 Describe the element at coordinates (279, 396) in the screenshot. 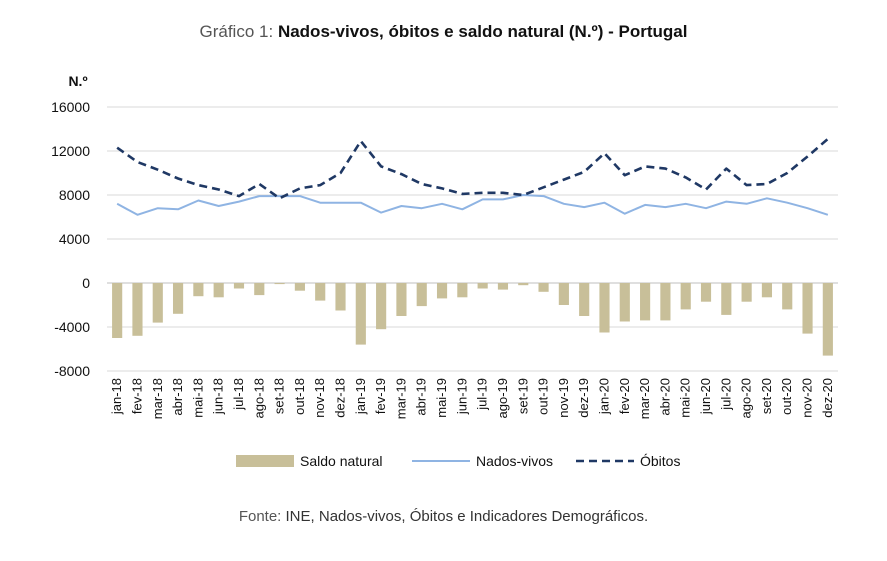

I see `x-tick-label: set-18` at that location.